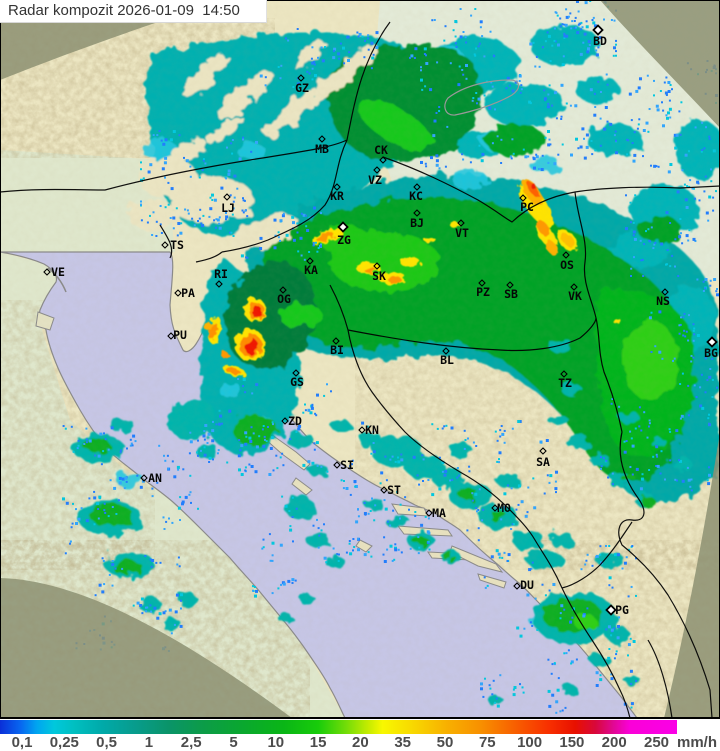 The image size is (720, 751). What do you see at coordinates (663, 301) in the screenshot?
I see `city-label: NS` at bounding box center [663, 301].